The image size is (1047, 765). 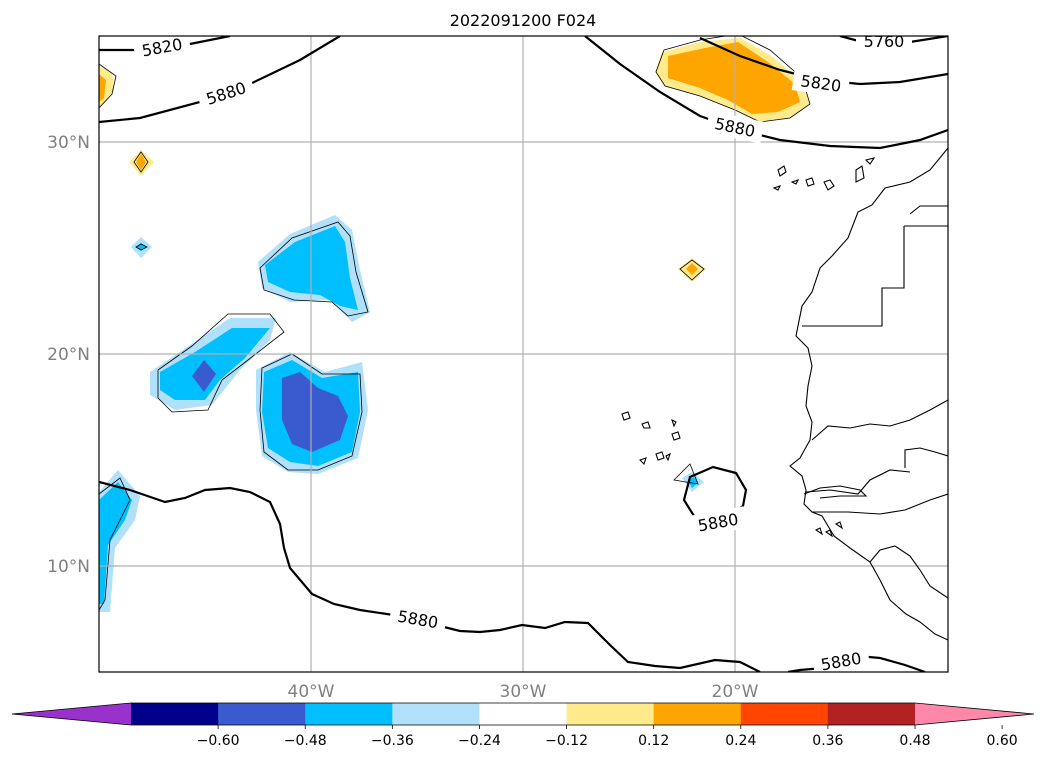 What do you see at coordinates (653, 741) in the screenshot?
I see `colorbar-tick-label: 0.12` at bounding box center [653, 741].